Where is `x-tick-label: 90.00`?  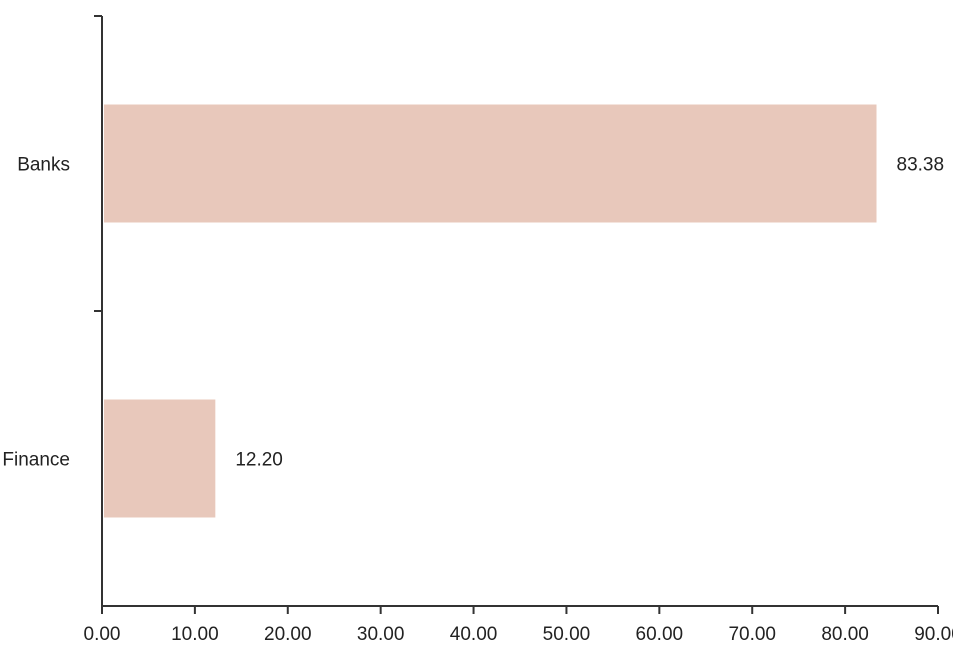 x-tick-label: 90.00 is located at coordinates (933, 634).